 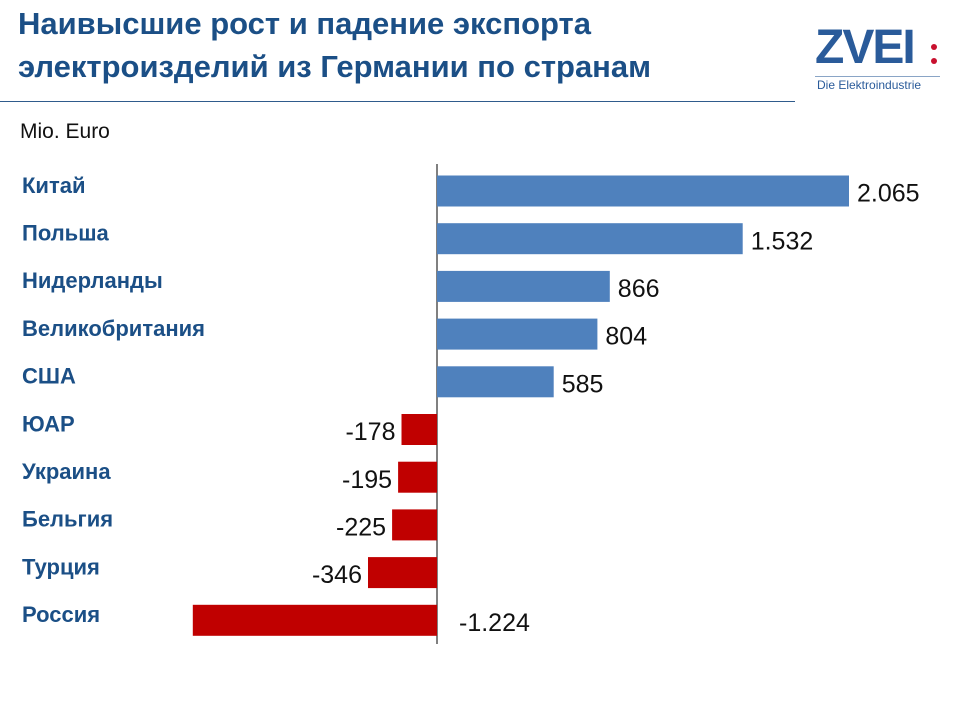 I want to click on title-underline, so click(x=397, y=101).